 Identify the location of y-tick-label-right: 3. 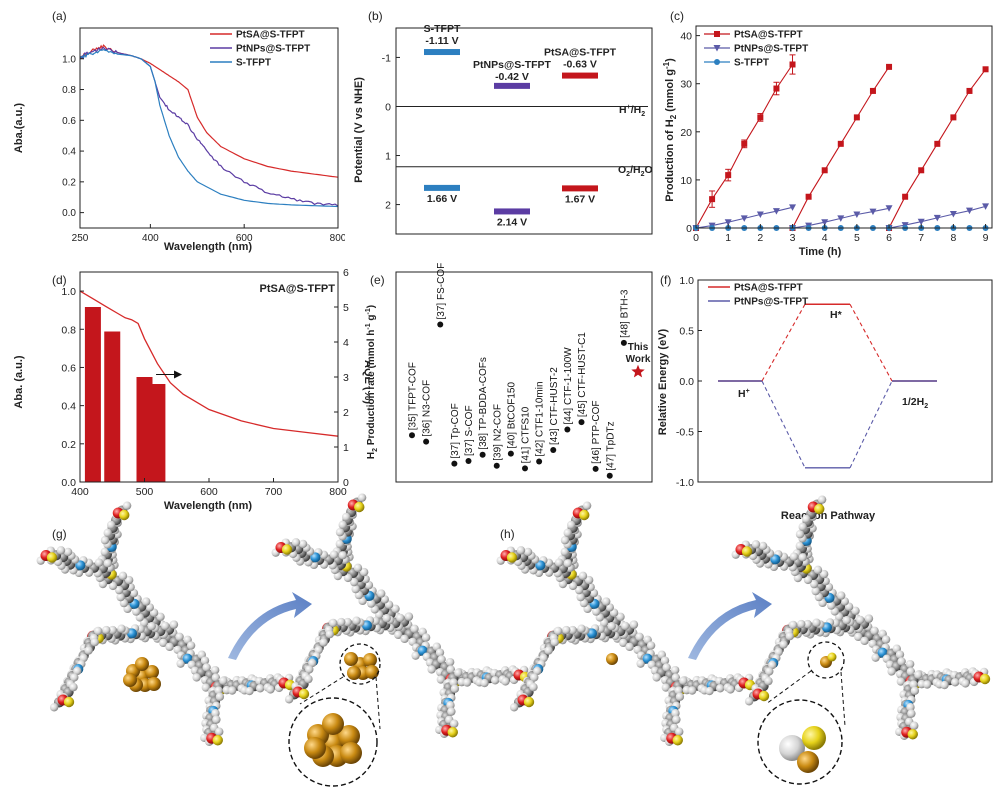
(346, 378).